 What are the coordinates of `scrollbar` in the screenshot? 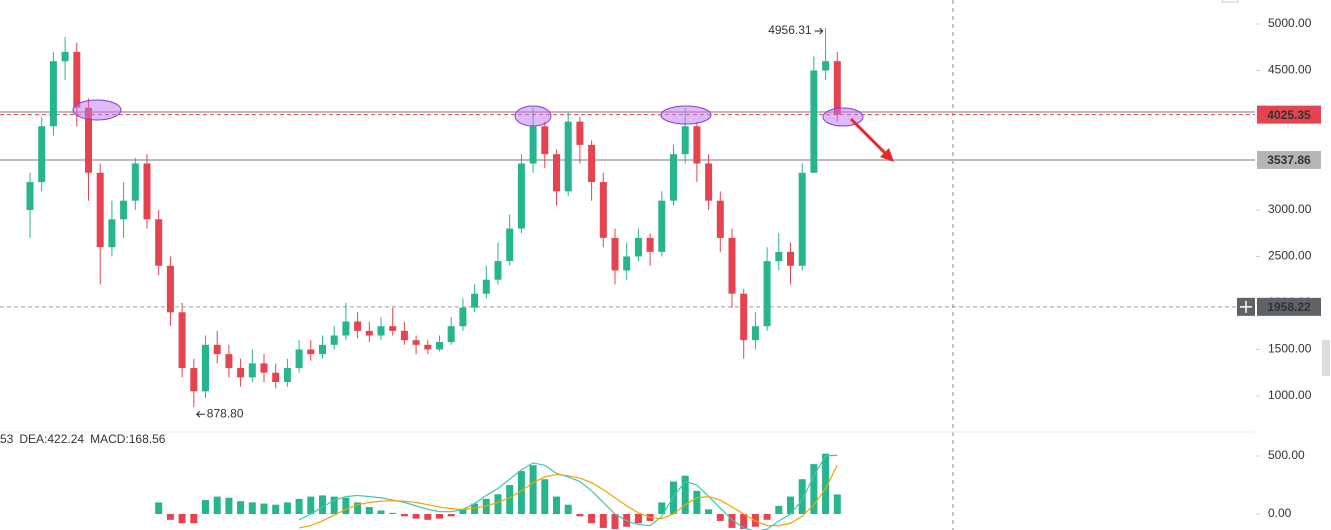 It's located at (1326, 358).